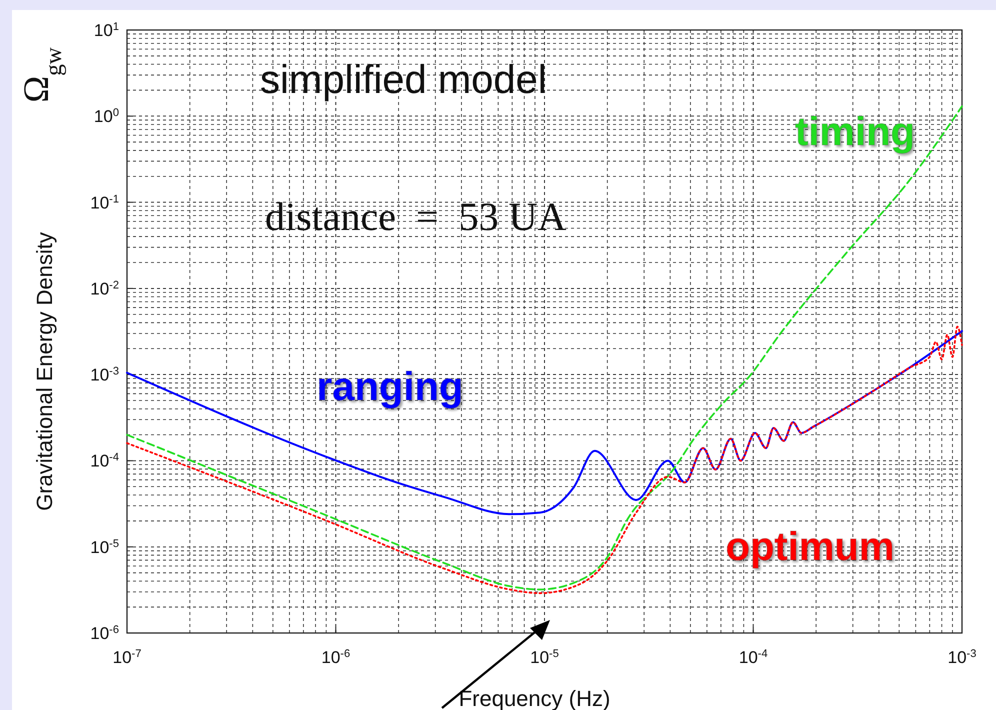 The width and height of the screenshot is (996, 710). I want to click on x-tick-label: 10$^{-3}$, so click(962, 657).